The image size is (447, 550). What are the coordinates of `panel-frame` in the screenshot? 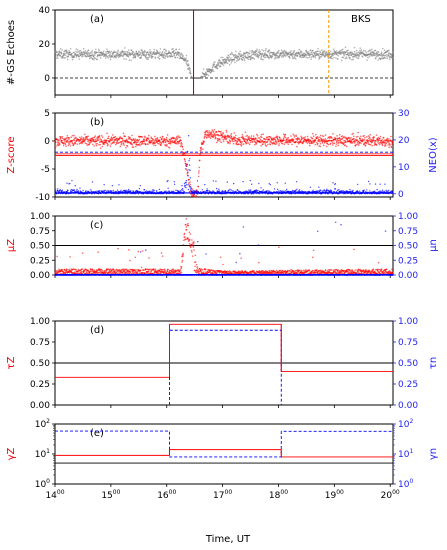 It's located at (224, 155).